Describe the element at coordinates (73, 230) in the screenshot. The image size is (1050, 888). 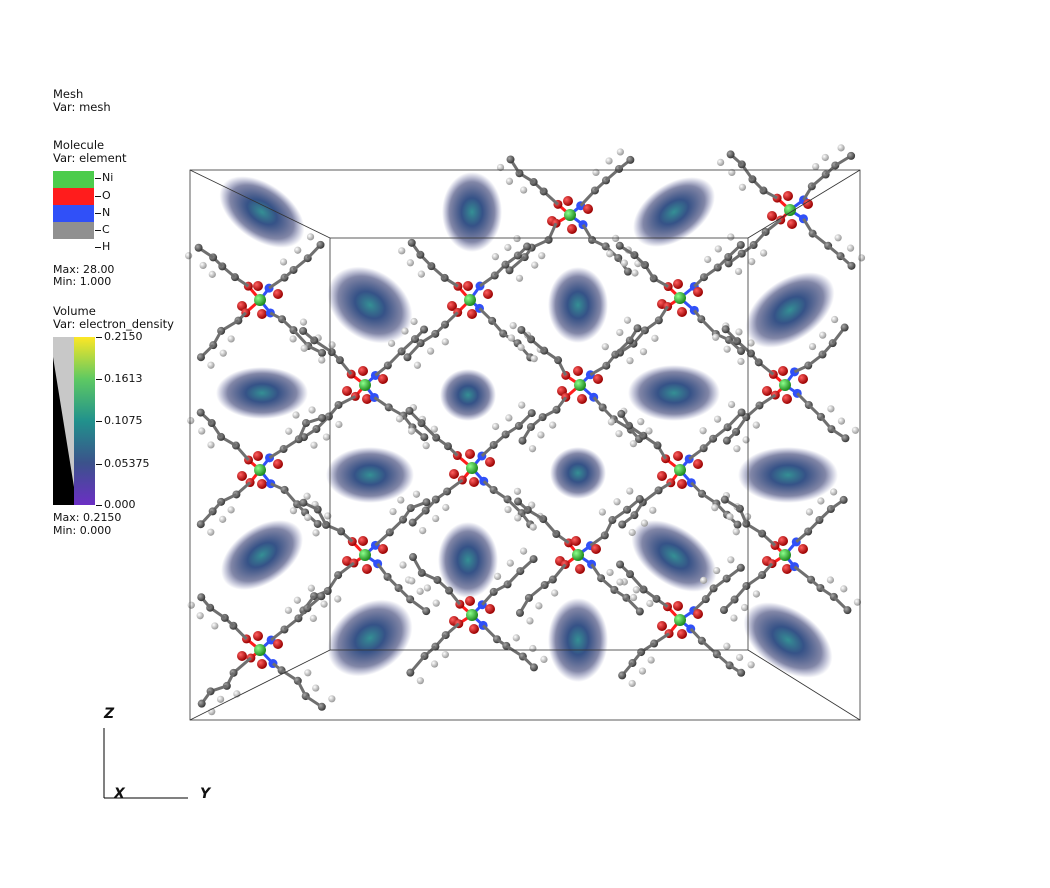
I see `c-color-swatch` at that location.